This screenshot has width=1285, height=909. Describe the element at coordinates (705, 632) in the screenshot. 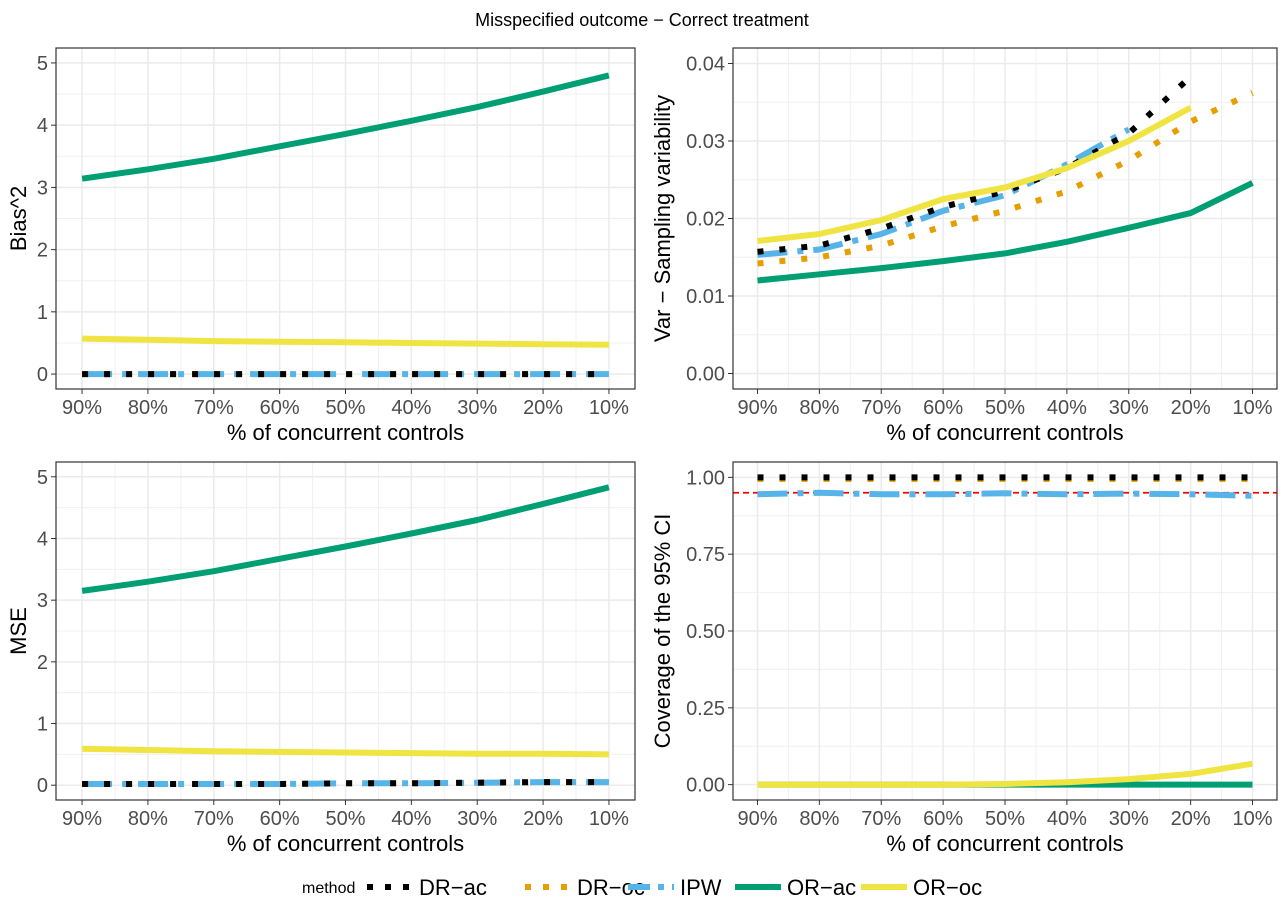

I see `y-tick-label: 0.50` at that location.